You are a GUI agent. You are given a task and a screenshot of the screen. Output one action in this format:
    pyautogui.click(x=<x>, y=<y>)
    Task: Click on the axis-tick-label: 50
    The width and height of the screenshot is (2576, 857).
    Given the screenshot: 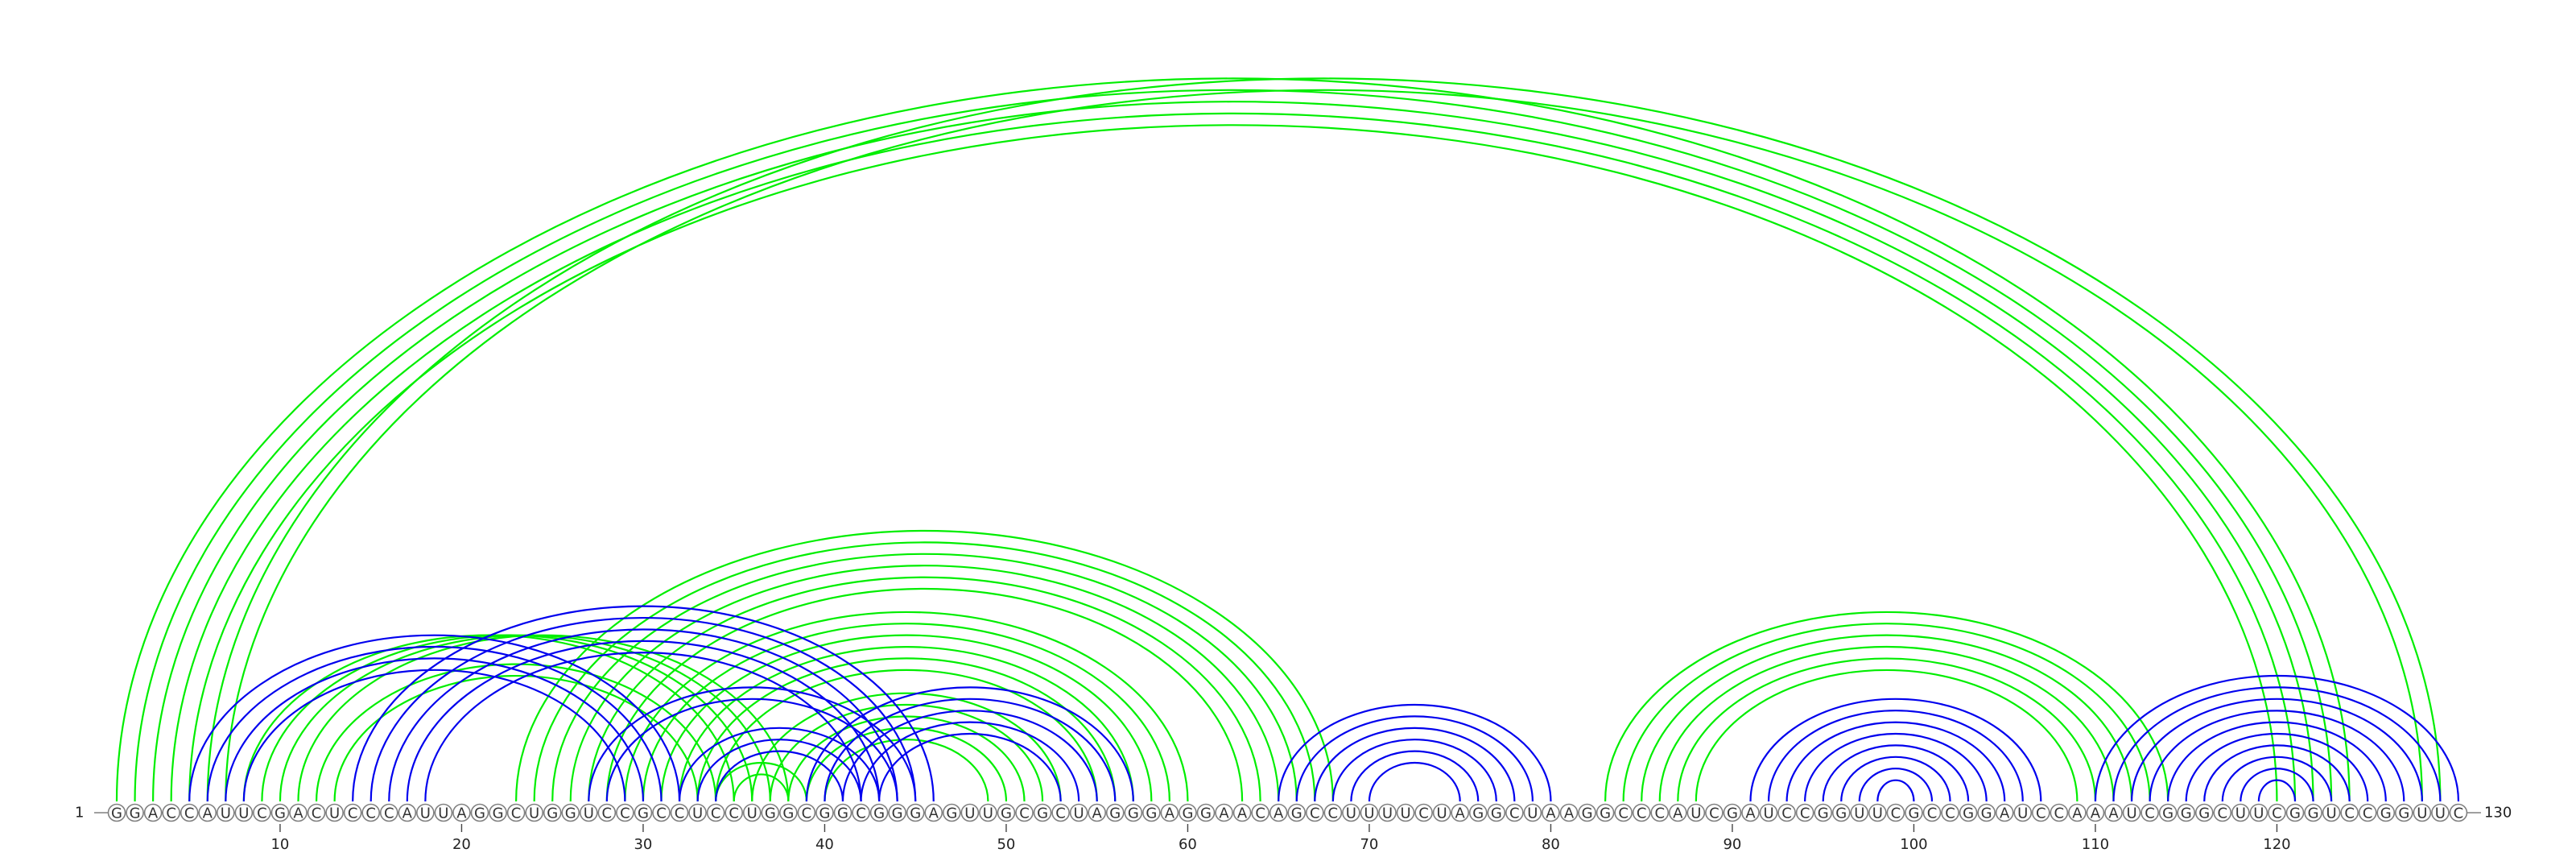 What is the action you would take?
    pyautogui.click(x=1006, y=844)
    